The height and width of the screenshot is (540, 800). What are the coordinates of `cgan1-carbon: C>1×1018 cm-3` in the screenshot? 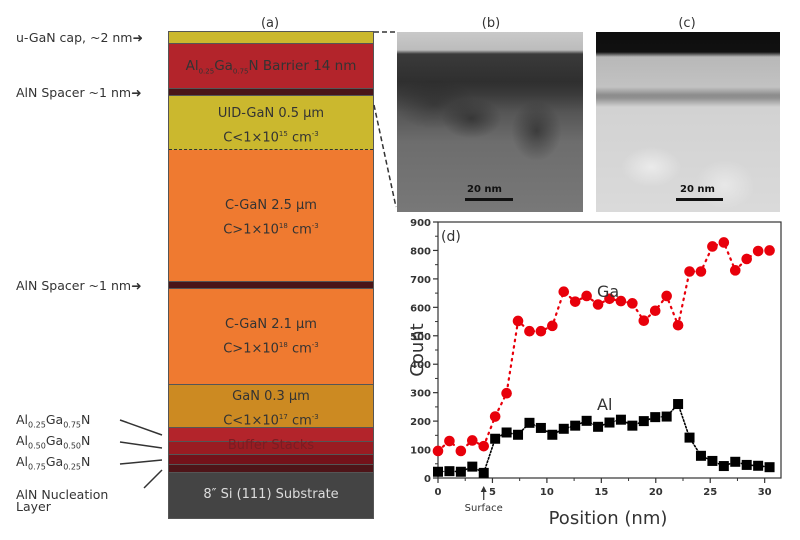 It's located at (271, 230).